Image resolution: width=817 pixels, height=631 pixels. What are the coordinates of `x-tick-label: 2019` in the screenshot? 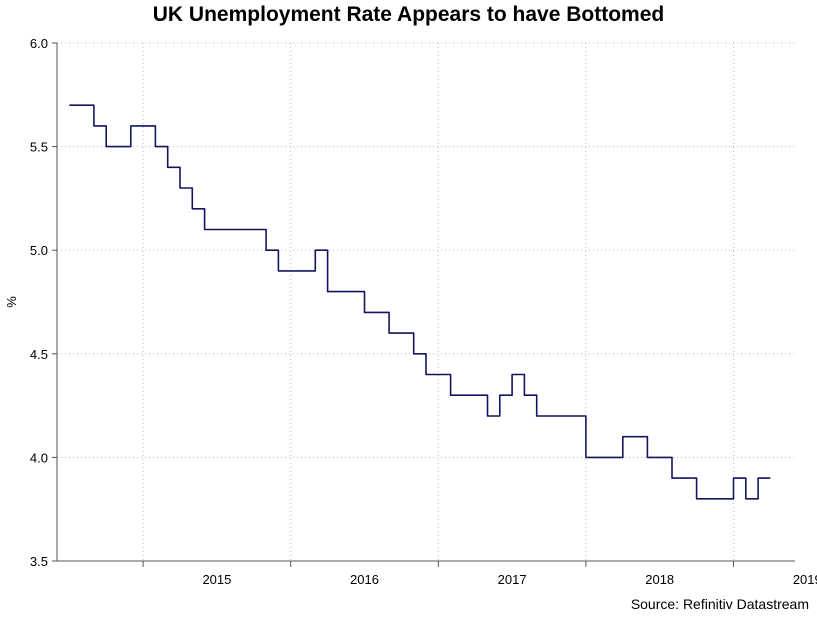 It's located at (805, 579).